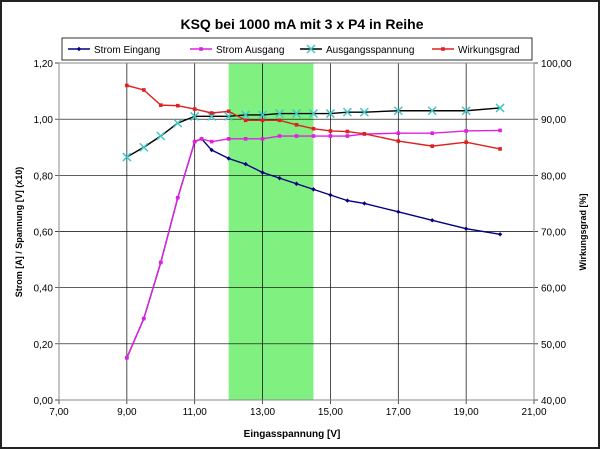 The image size is (600, 451). What do you see at coordinates (59, 412) in the screenshot?
I see `x-tick-label: 7,00` at bounding box center [59, 412].